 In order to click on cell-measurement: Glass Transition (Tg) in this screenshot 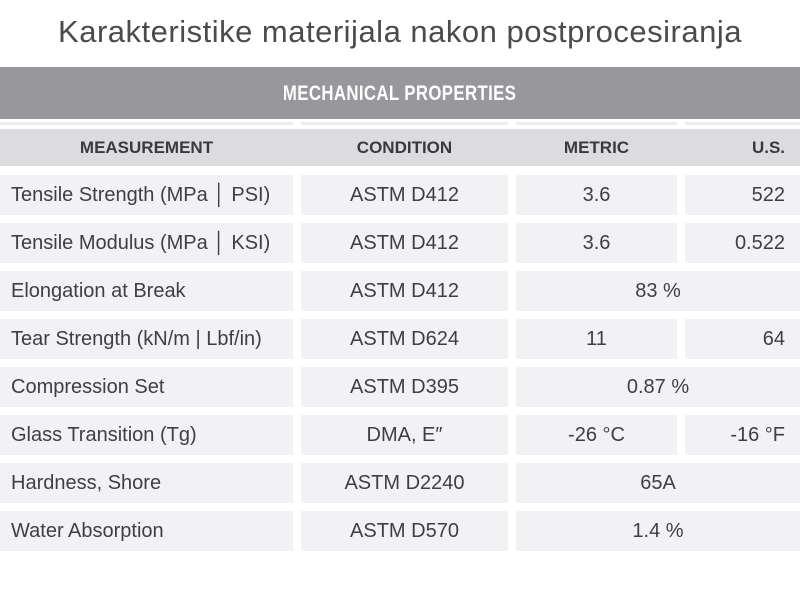, I will do `click(146, 435)`.